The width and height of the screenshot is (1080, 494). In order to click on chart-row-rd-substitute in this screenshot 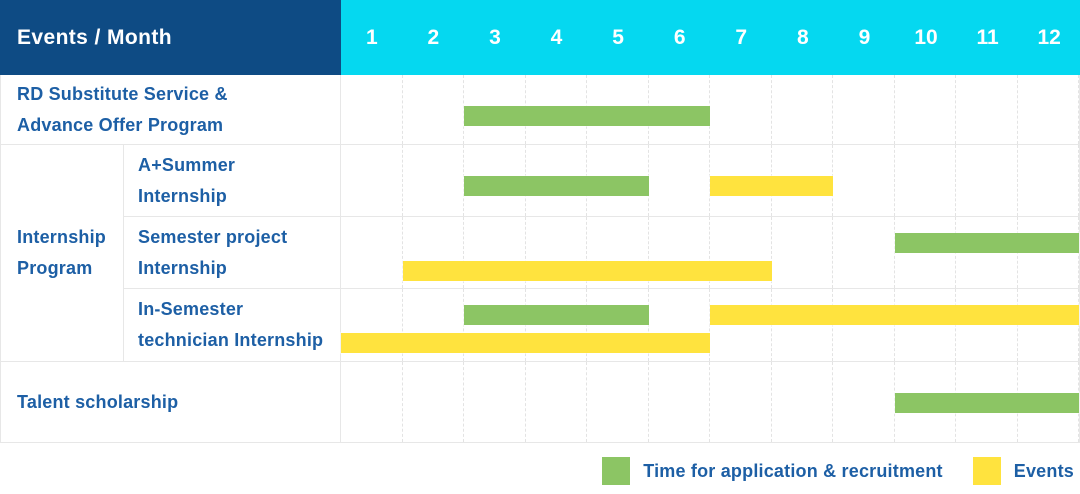, I will do `click(710, 110)`.